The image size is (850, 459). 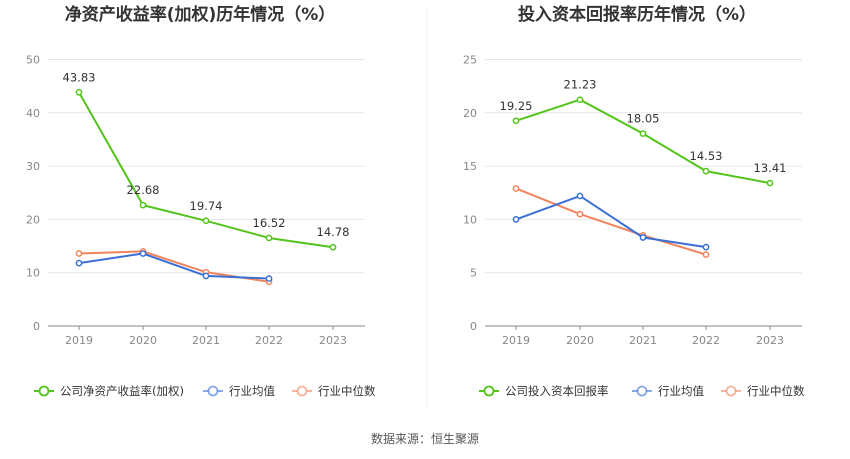 What do you see at coordinates (470, 60) in the screenshot?
I see `y-tick-label: 25` at bounding box center [470, 60].